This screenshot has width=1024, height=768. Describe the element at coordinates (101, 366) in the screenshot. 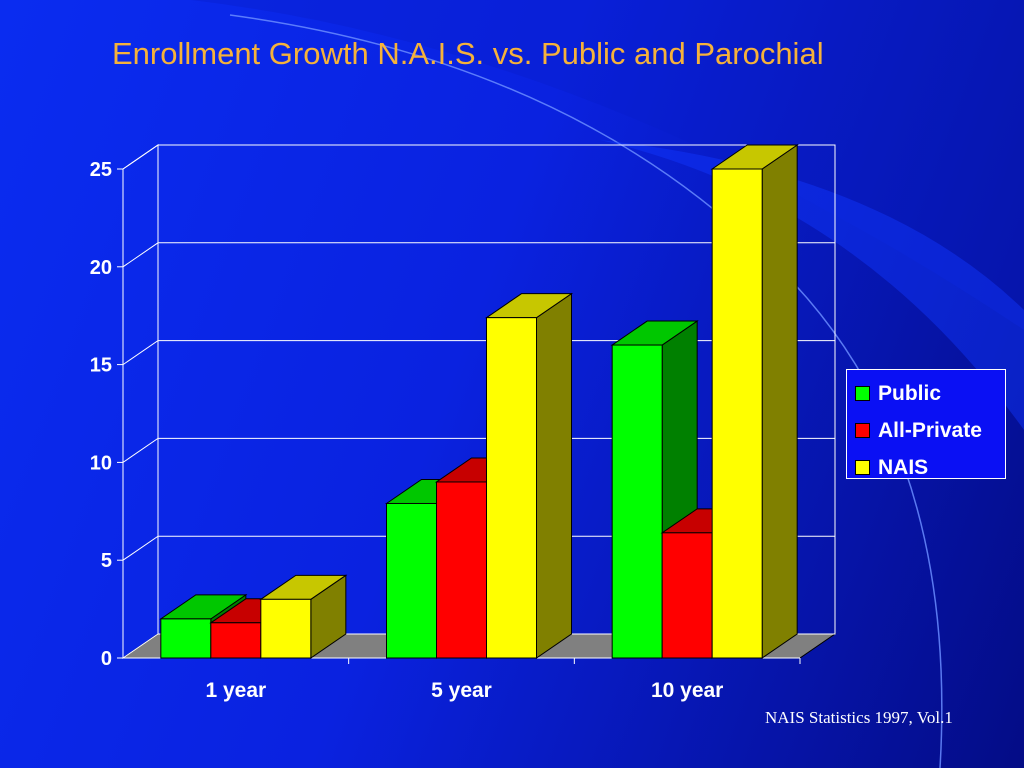

I see `y-tick-label: 15` at that location.